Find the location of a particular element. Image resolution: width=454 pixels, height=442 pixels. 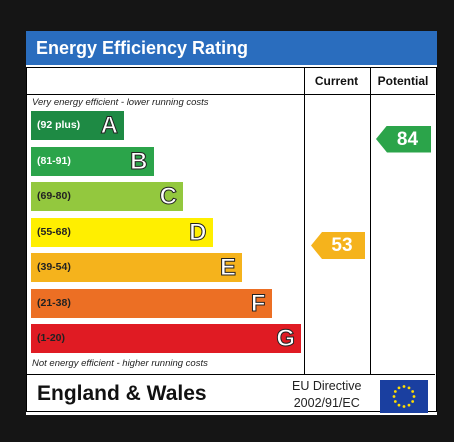

band-letter-label: B is located at coordinates (139, 161).